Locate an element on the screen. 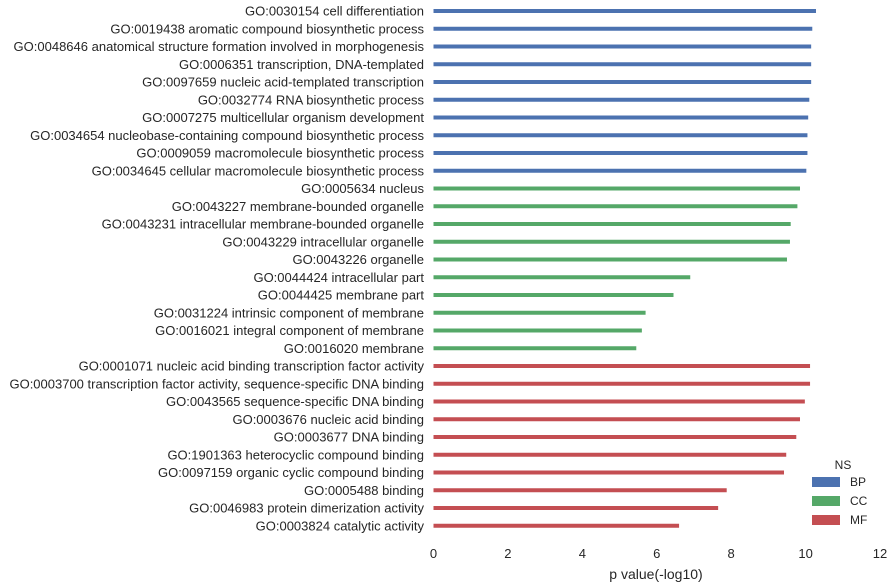 The width and height of the screenshot is (894, 587). x-axis-title: p value(-log10) is located at coordinates (655, 574).